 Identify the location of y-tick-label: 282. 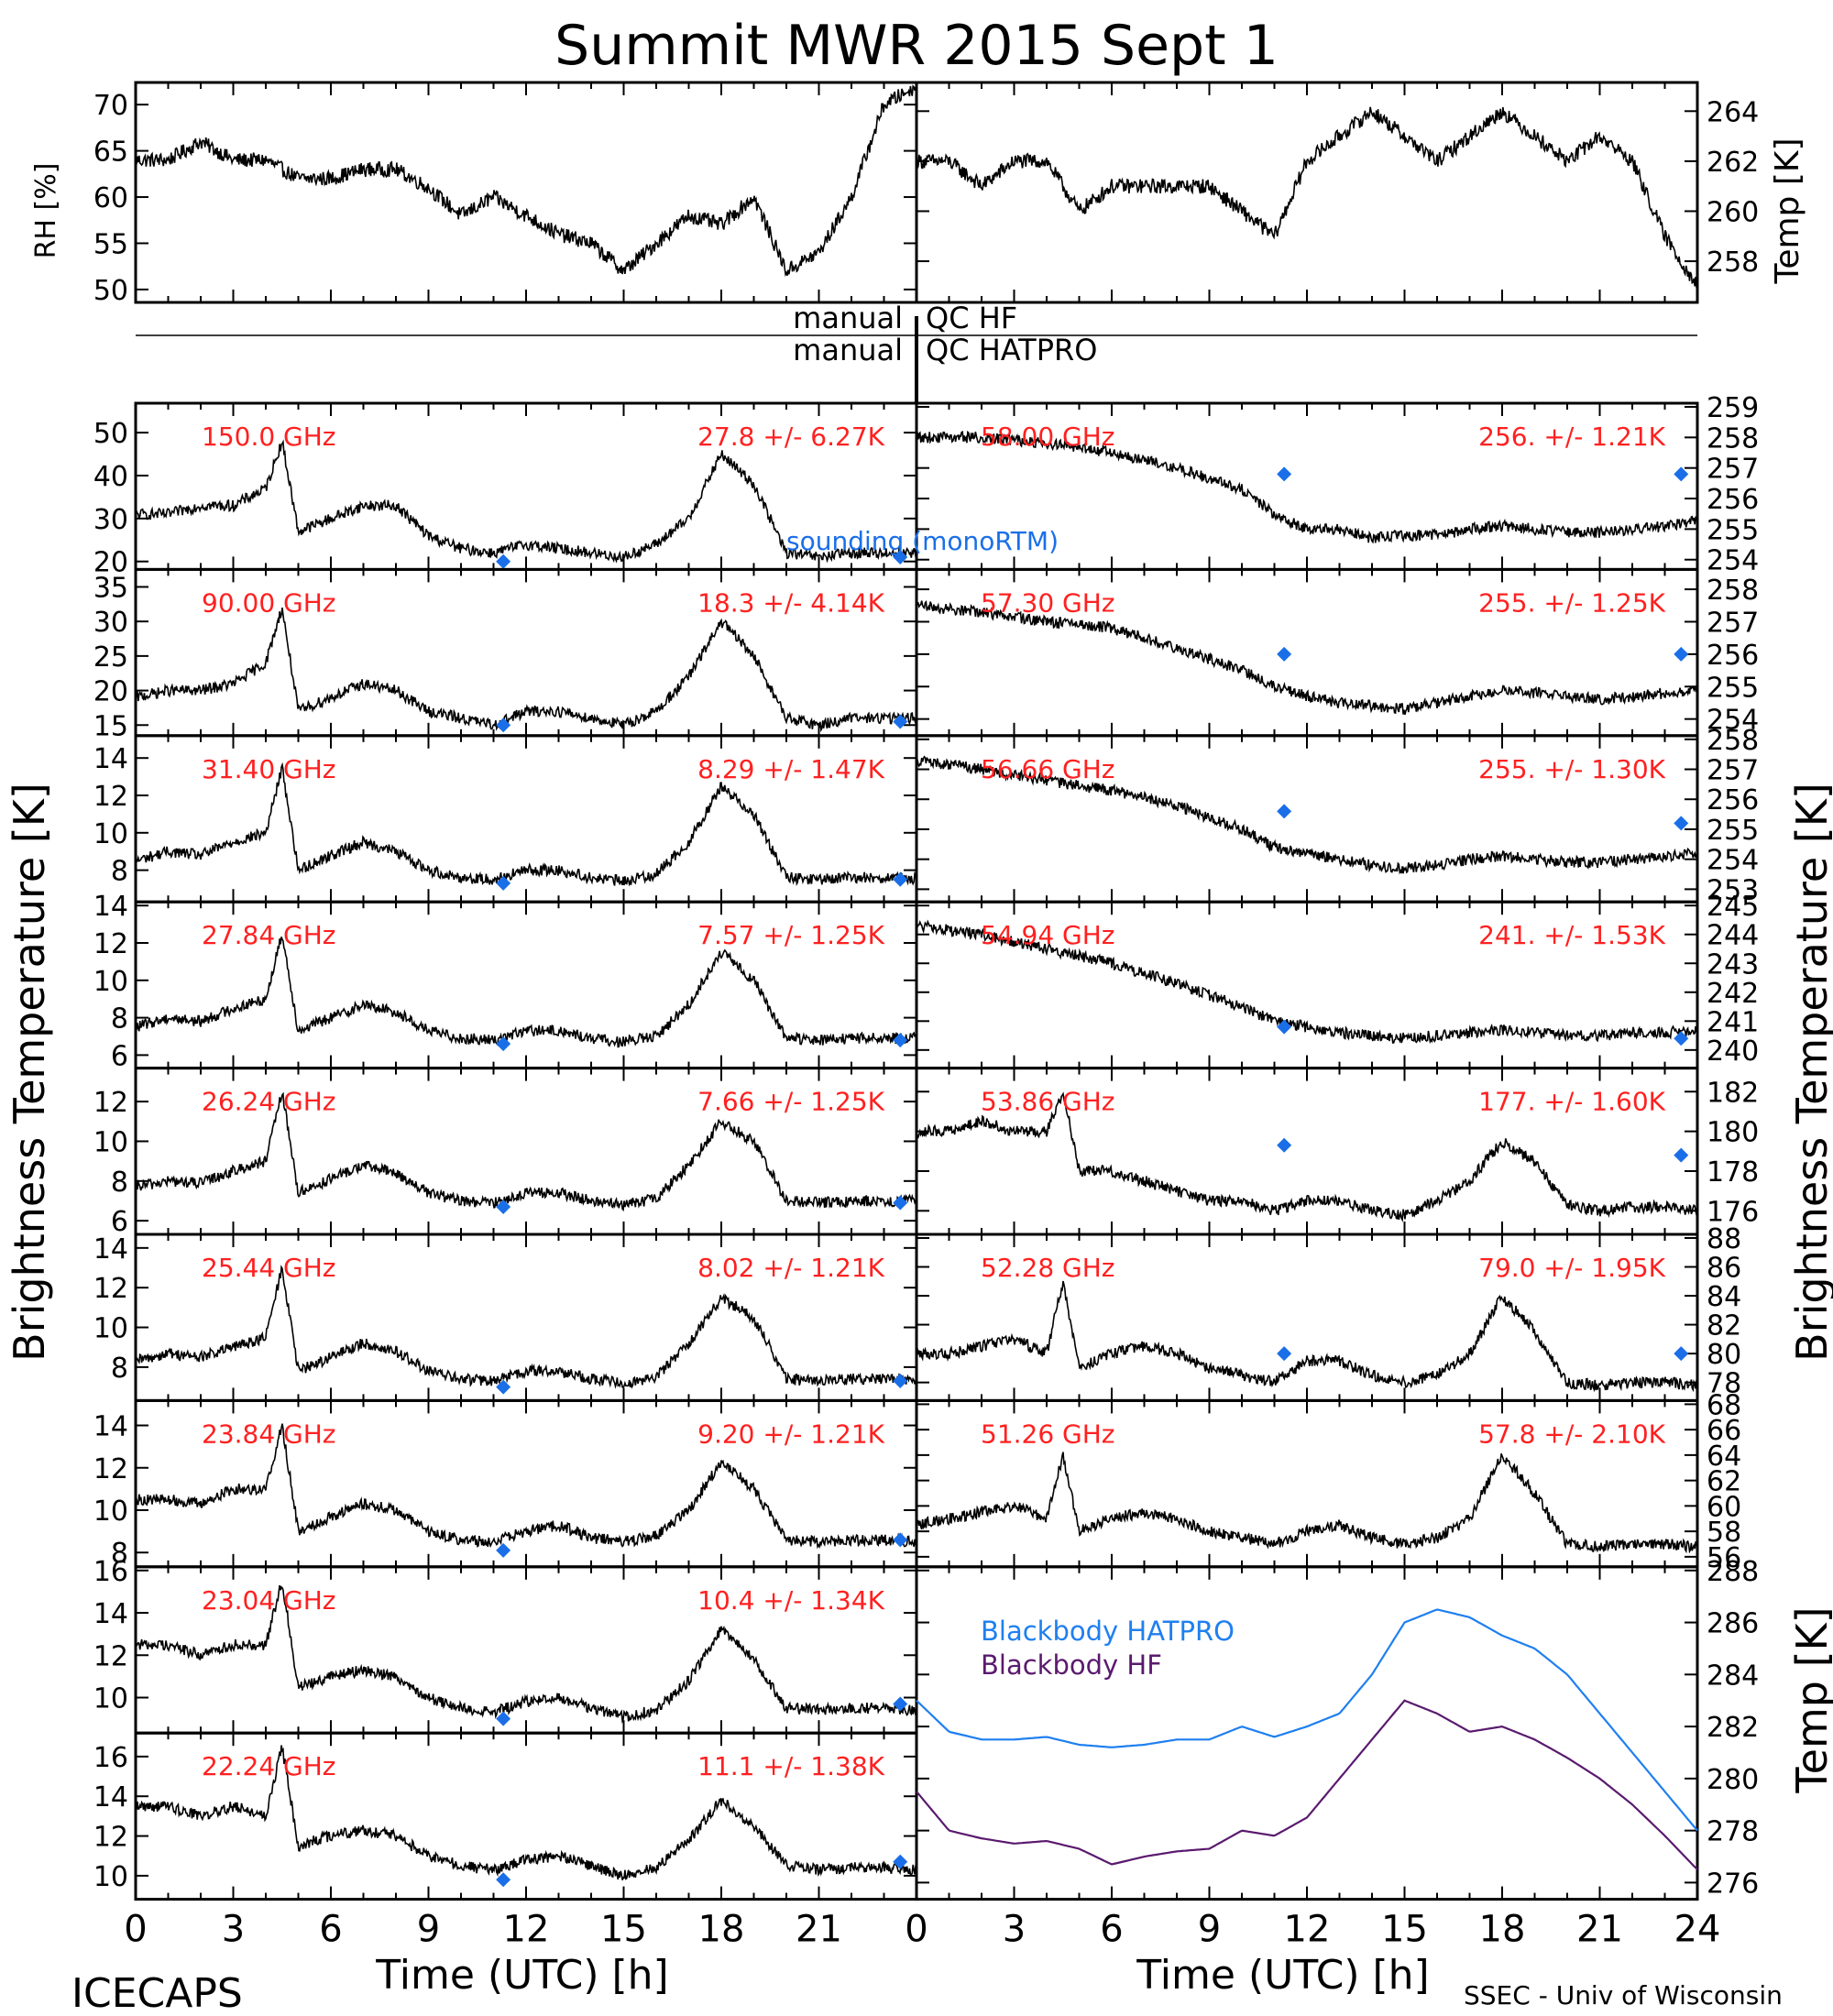
(1733, 1728).